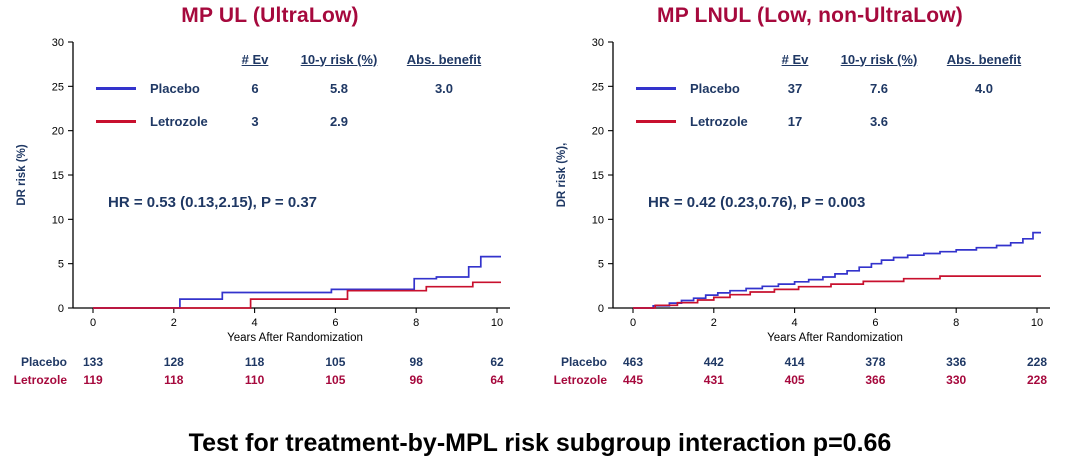 The image size is (1080, 464). What do you see at coordinates (417, 380) in the screenshot?
I see `at-risk-count: 96` at bounding box center [417, 380].